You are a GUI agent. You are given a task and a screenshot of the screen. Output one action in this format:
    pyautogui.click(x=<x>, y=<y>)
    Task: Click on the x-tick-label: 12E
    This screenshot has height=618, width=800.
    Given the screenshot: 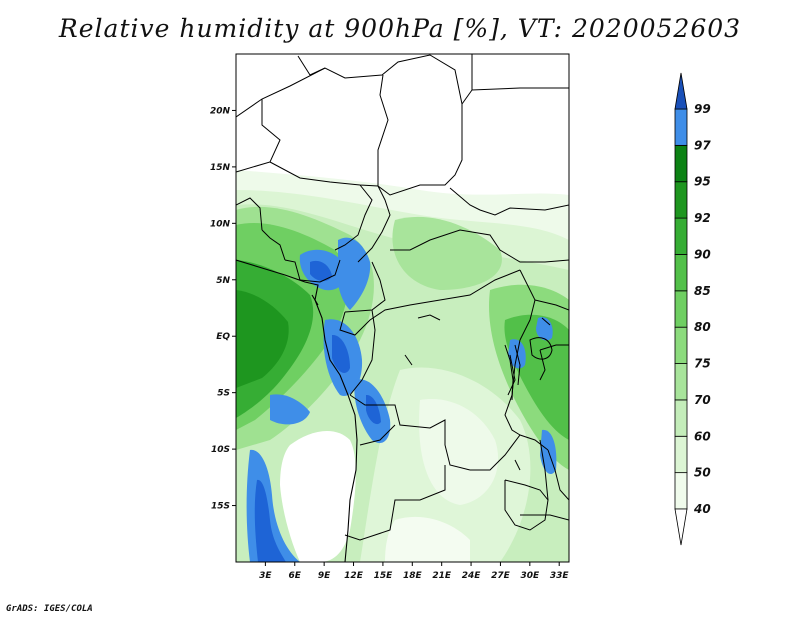 What is the action you would take?
    pyautogui.click(x=354, y=576)
    